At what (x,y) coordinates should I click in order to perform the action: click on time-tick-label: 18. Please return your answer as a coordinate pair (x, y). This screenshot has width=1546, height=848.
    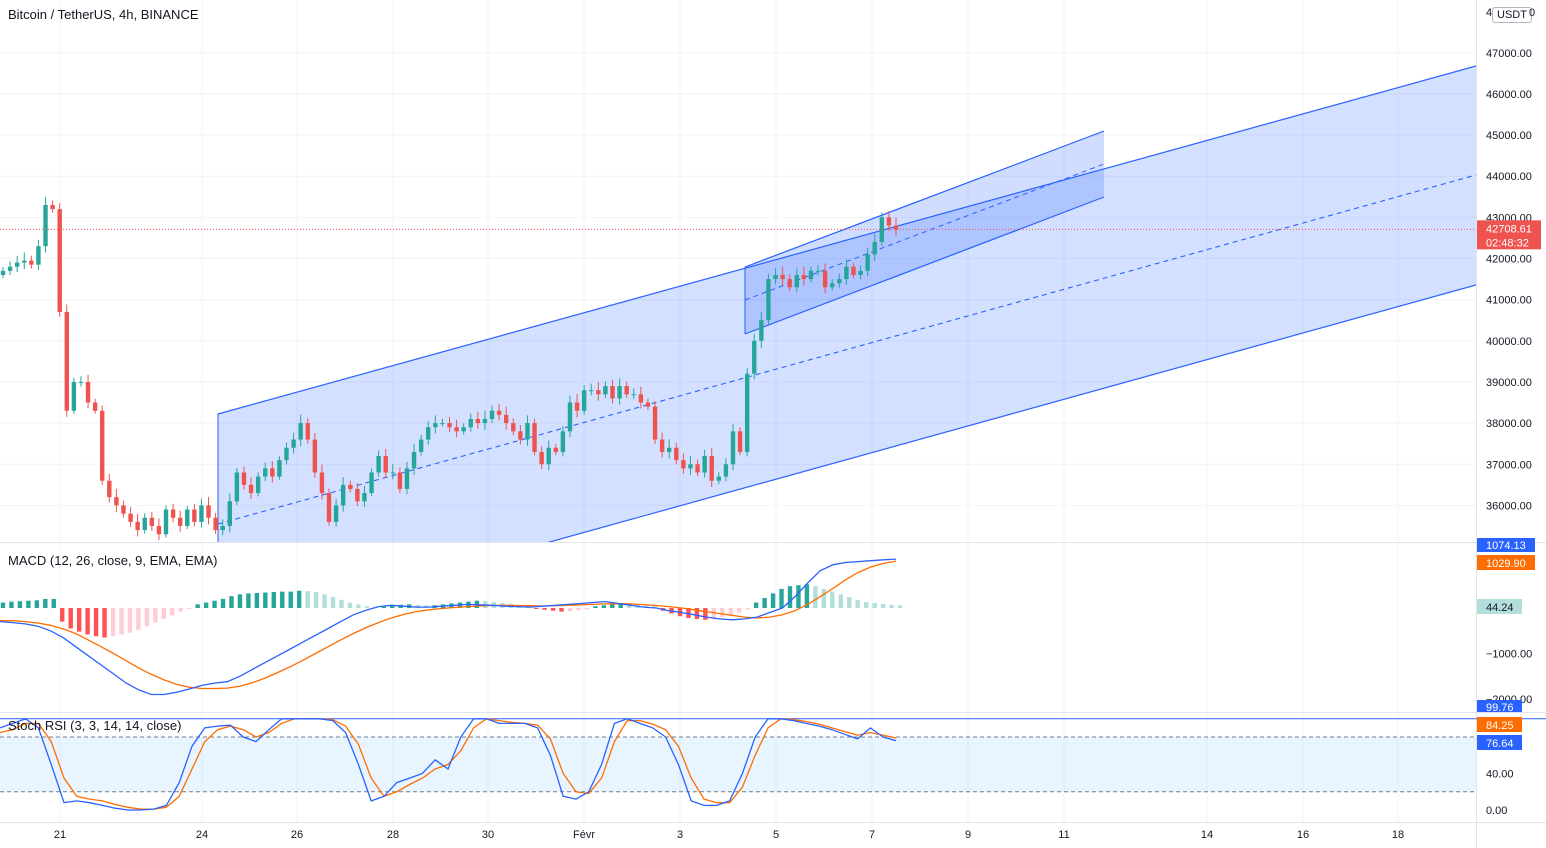
    Looking at the image, I should click on (1398, 835).